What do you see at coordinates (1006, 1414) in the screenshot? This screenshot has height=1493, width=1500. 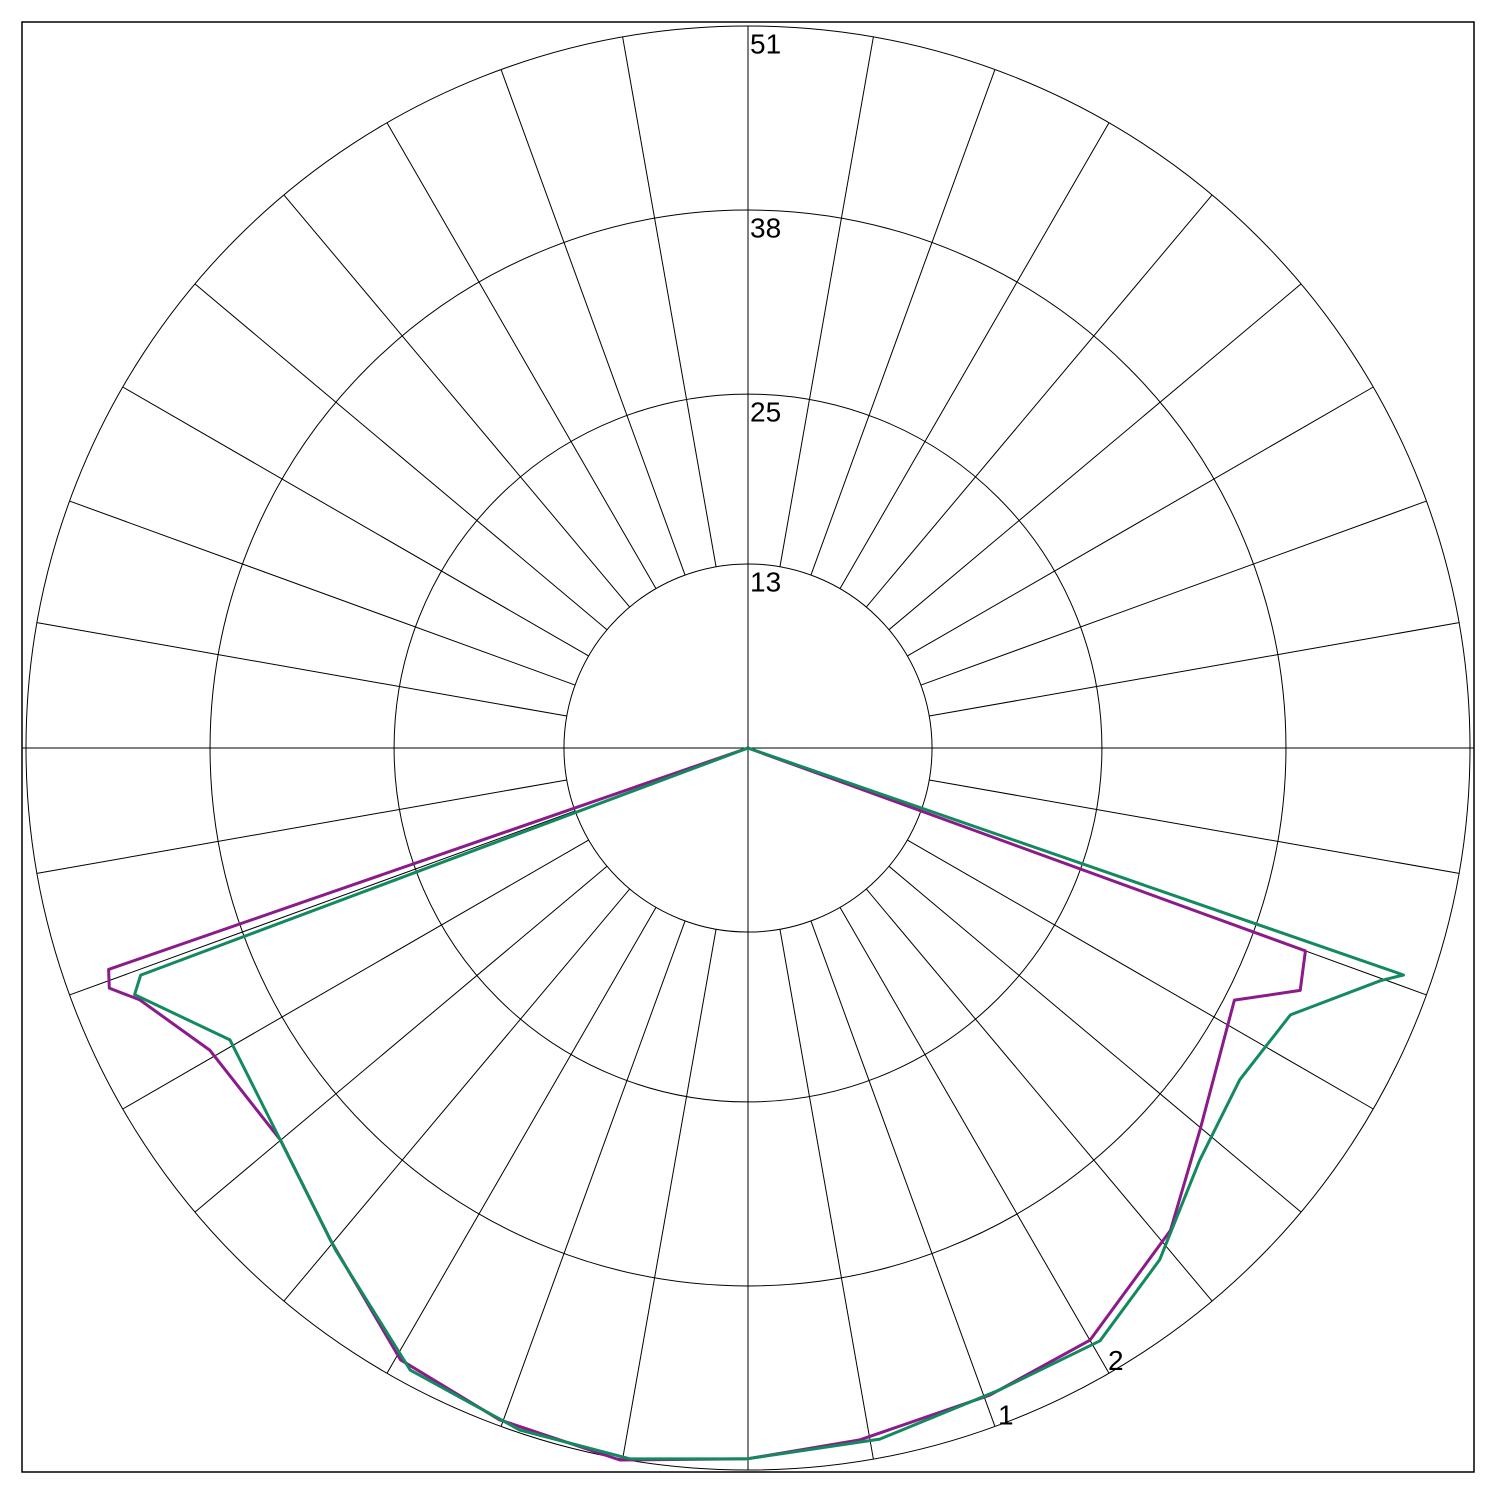 I see `series-label: 1` at bounding box center [1006, 1414].